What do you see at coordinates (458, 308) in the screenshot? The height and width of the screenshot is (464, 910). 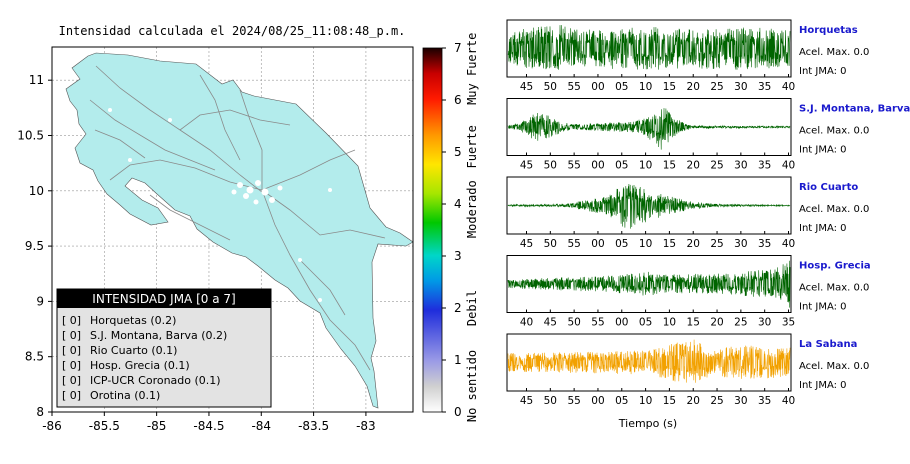 I see `colorbar-tick-label: 2` at bounding box center [458, 308].